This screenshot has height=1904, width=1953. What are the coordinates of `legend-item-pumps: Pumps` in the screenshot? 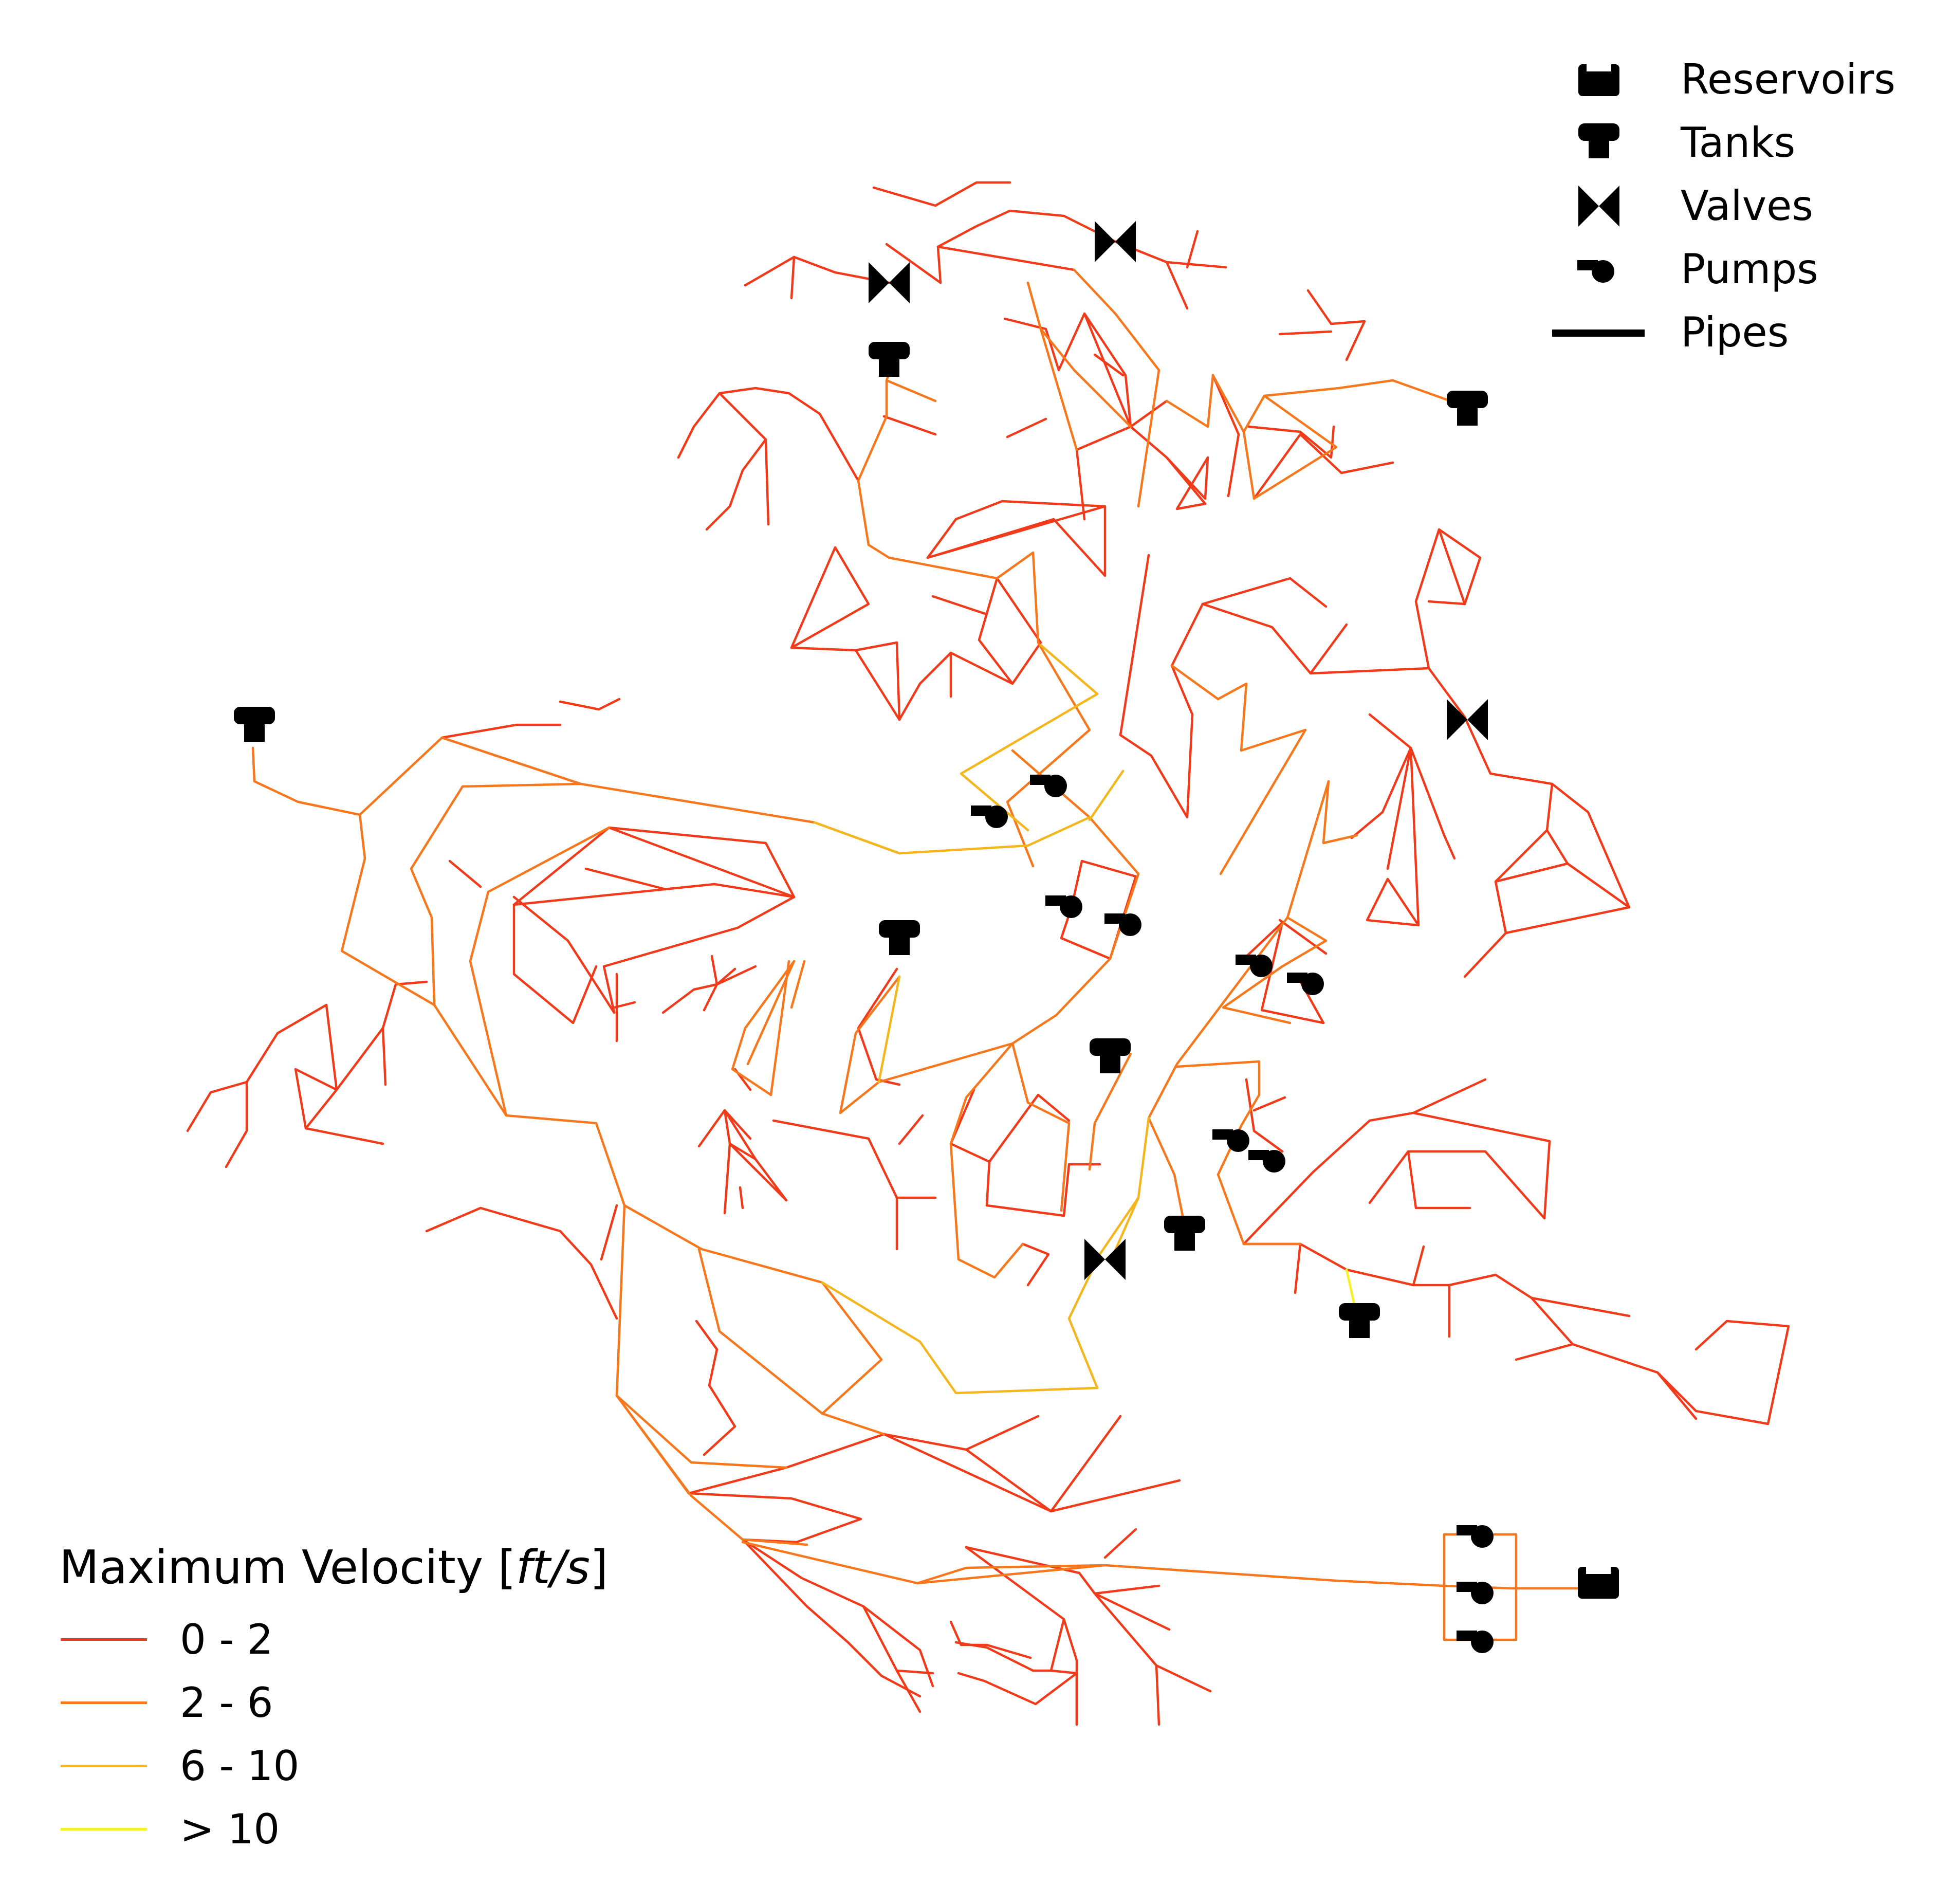 It's located at (1747, 269).